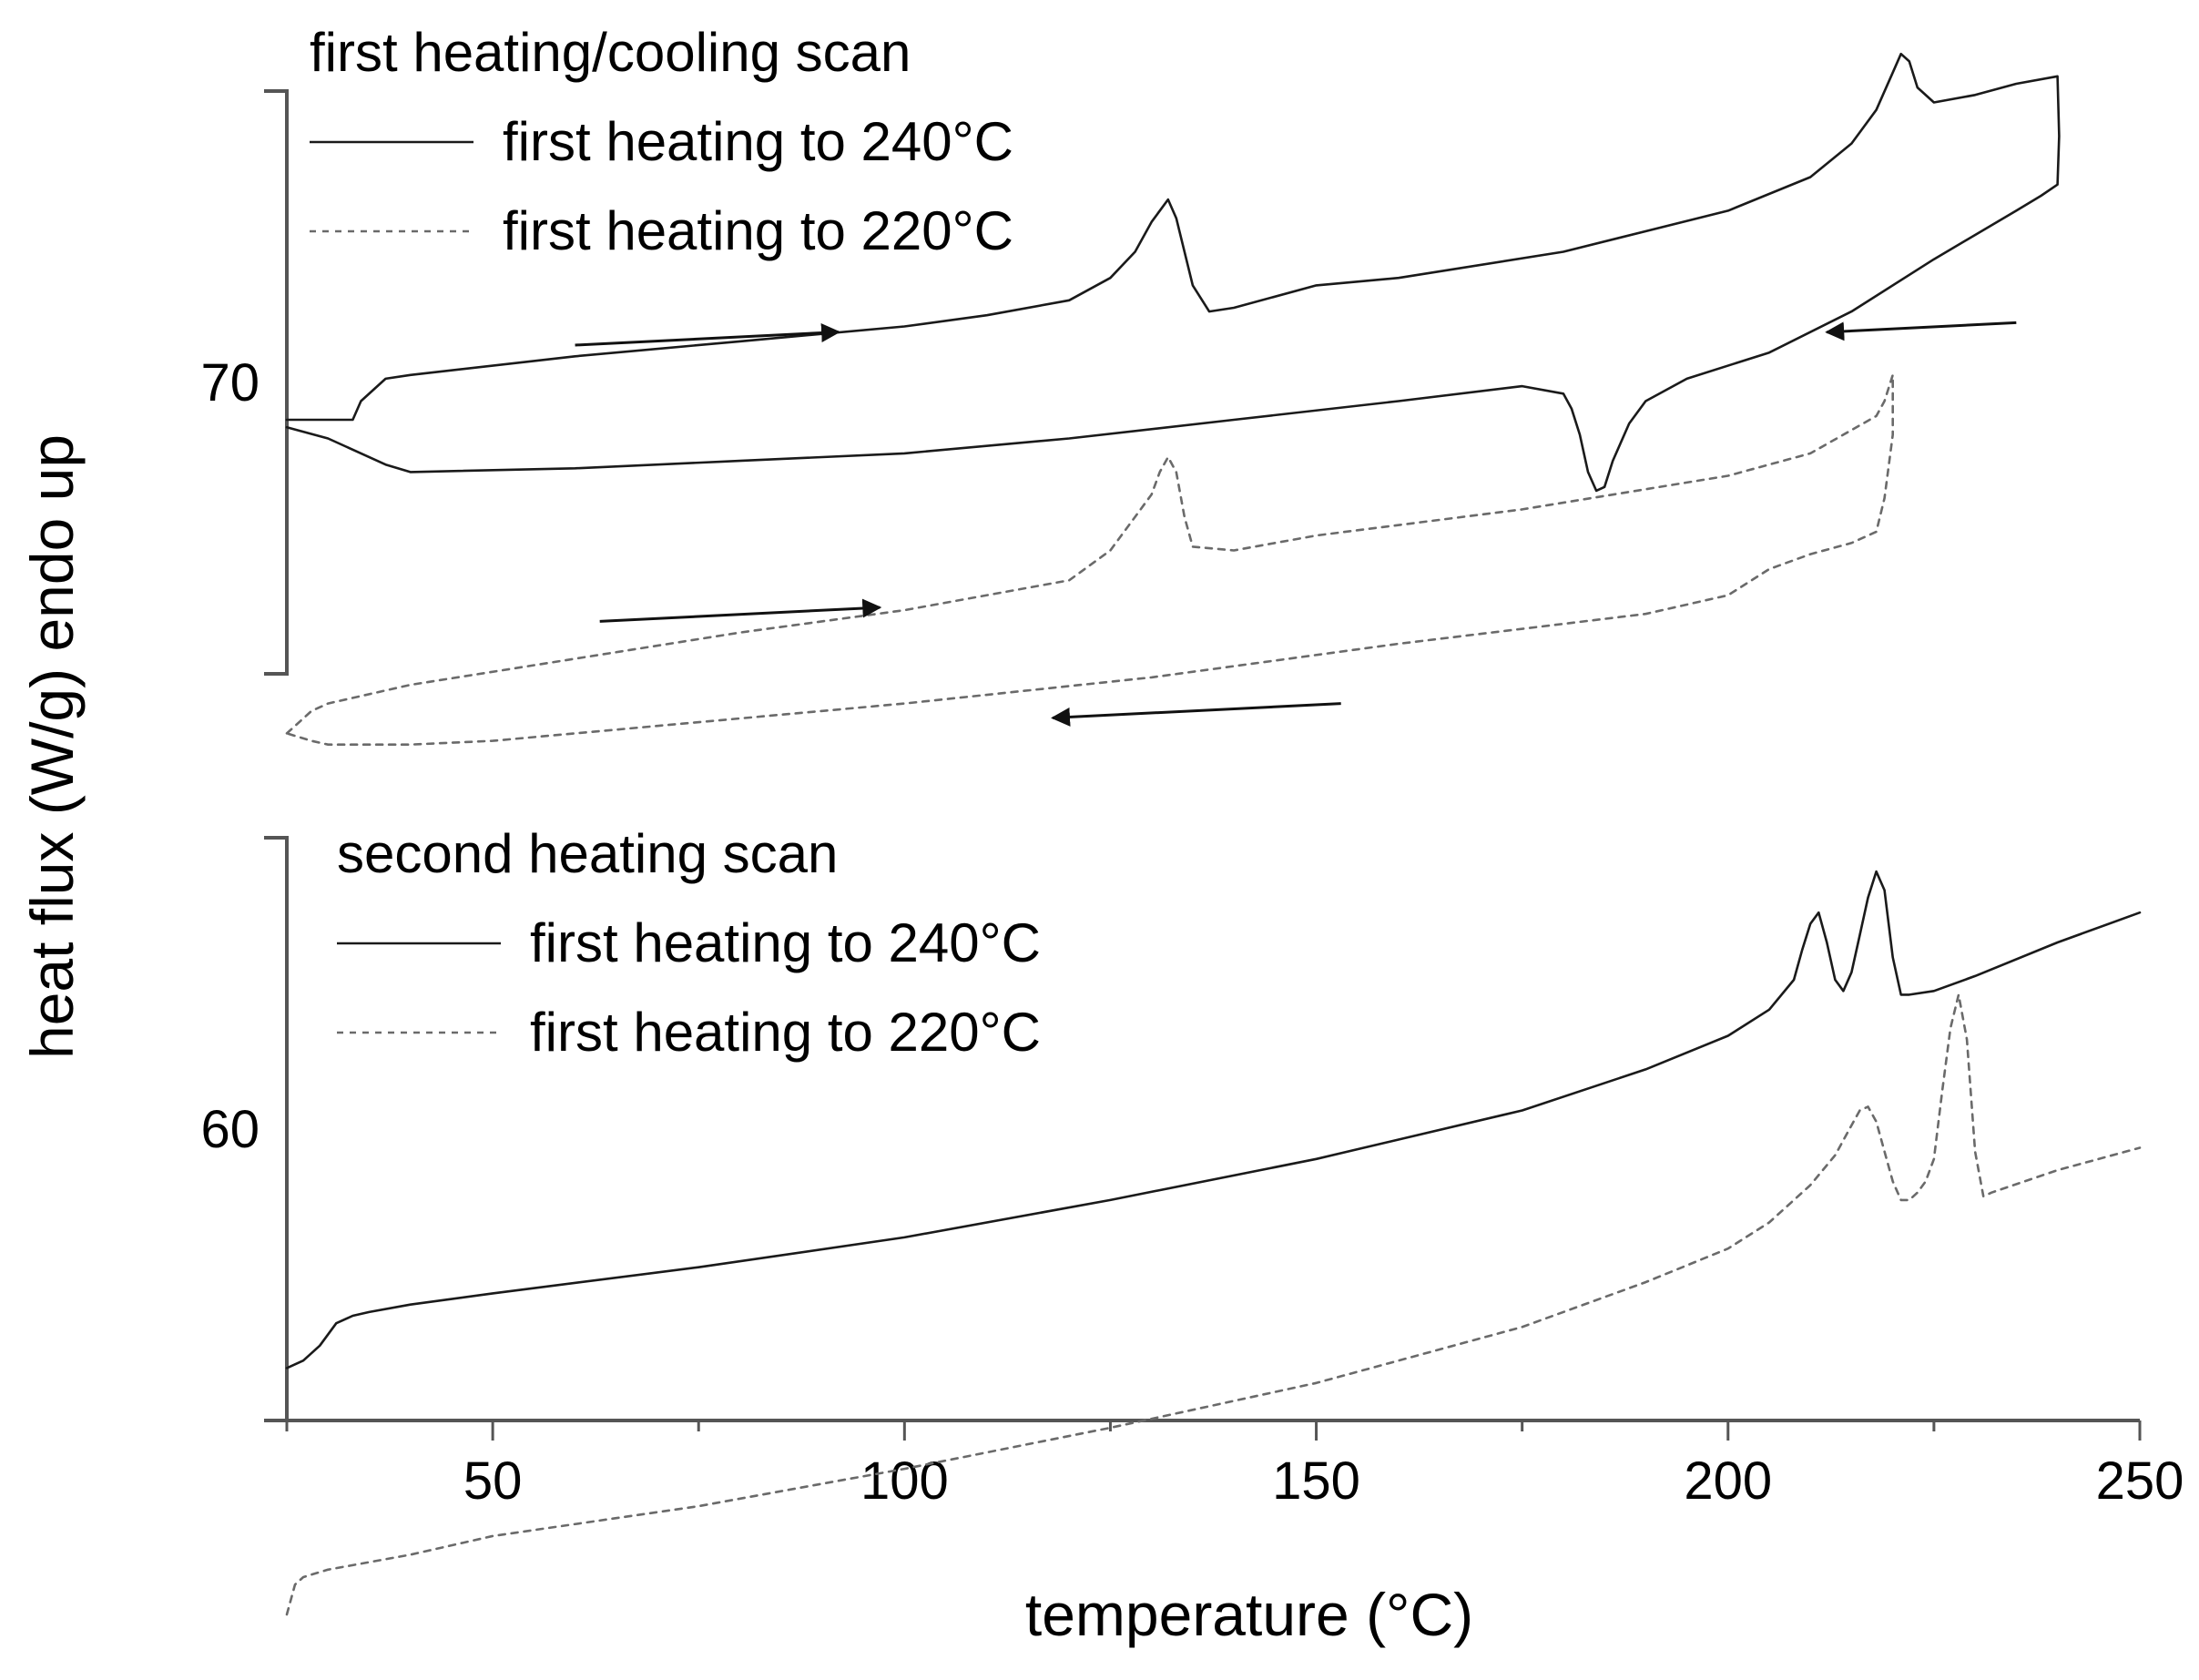  Describe the element at coordinates (493, 1481) in the screenshot. I see `x-tick-label: 50` at that location.